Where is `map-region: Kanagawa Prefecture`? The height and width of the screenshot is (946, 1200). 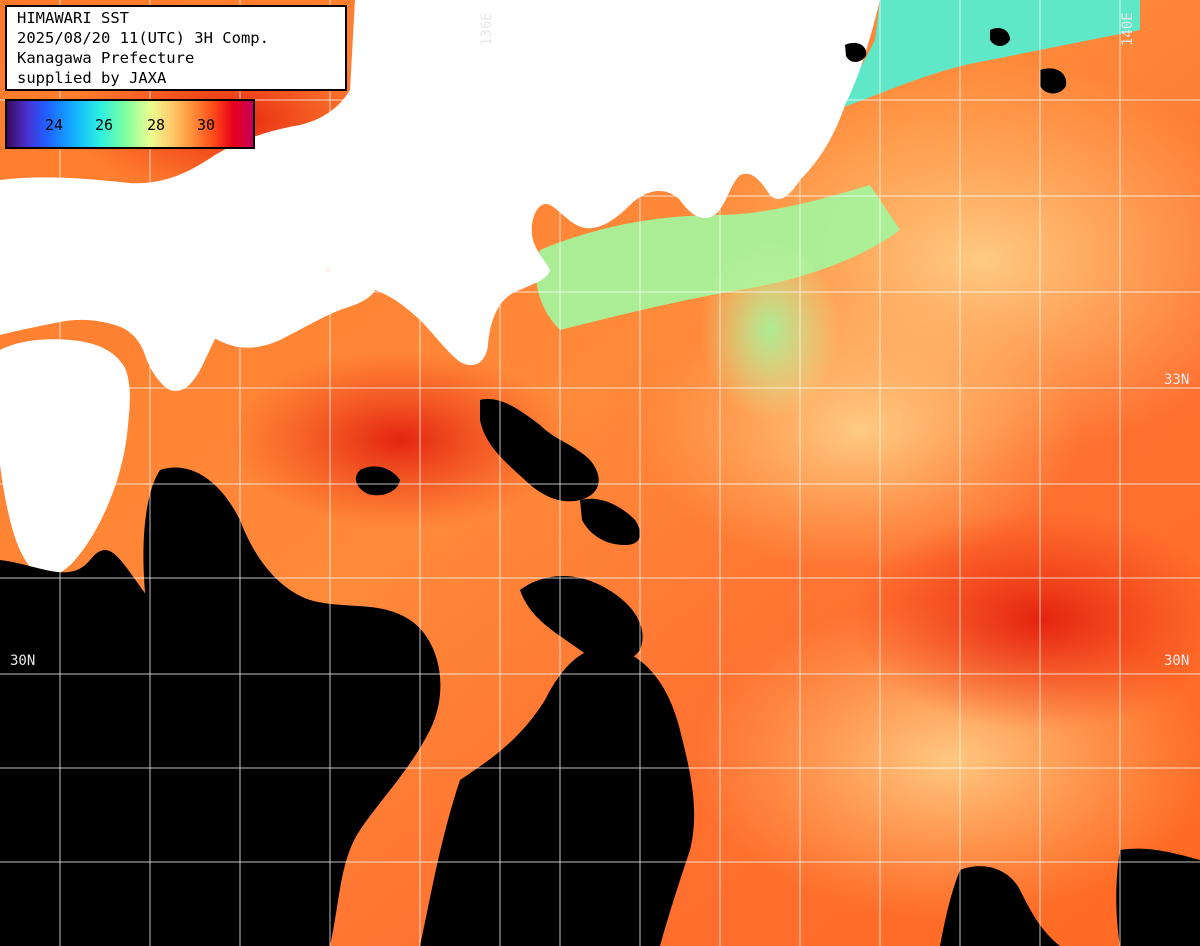 map-region: Kanagawa Prefecture is located at coordinates (106, 58).